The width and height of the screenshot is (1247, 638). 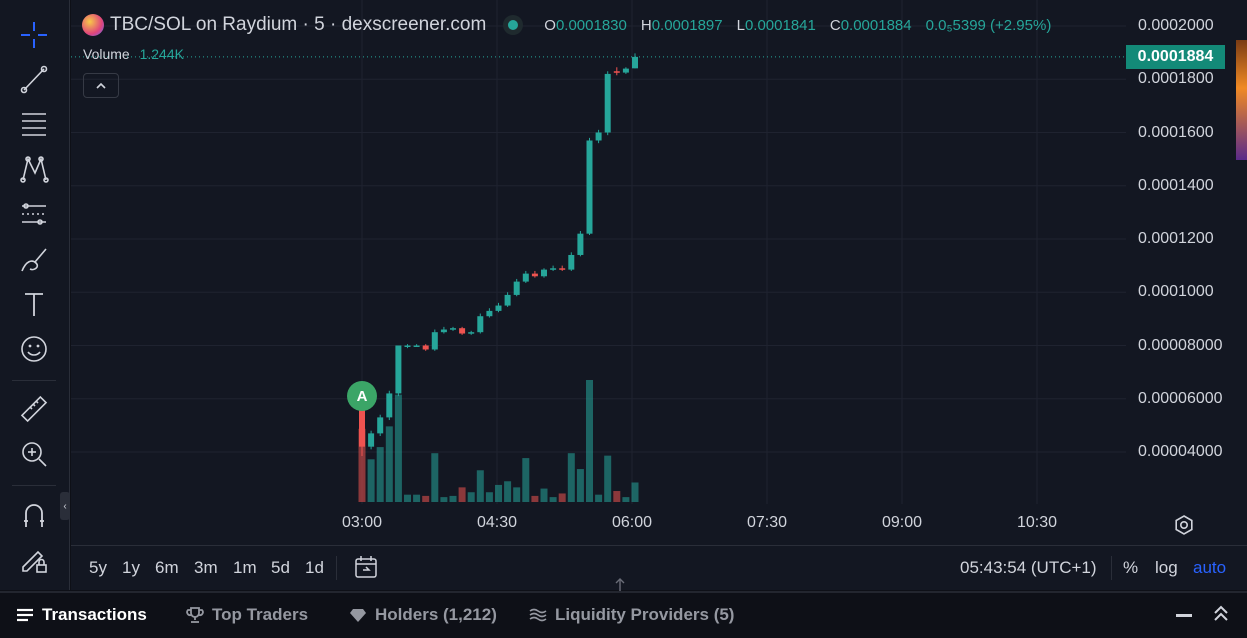 I want to click on waves-icon, so click(x=538, y=615).